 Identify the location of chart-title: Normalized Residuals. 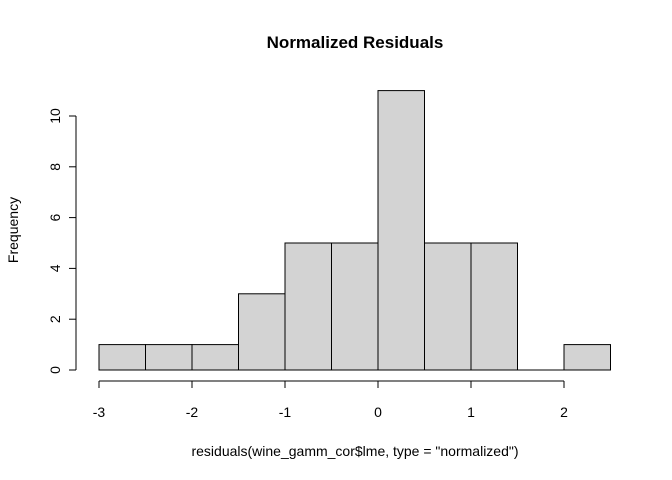
(355, 42).